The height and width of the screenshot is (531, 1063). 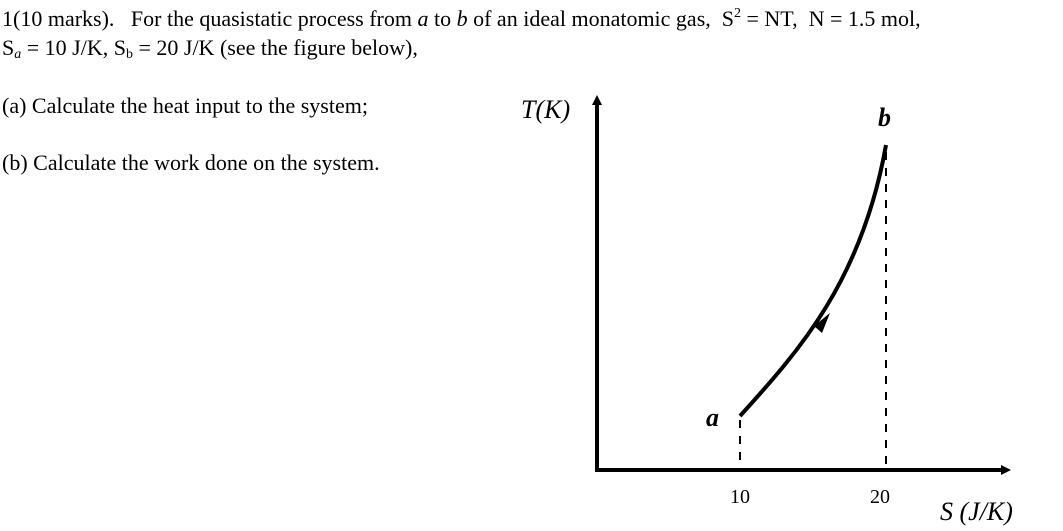 What do you see at coordinates (545, 109) in the screenshot?
I see `y-axis-label: T(K)` at bounding box center [545, 109].